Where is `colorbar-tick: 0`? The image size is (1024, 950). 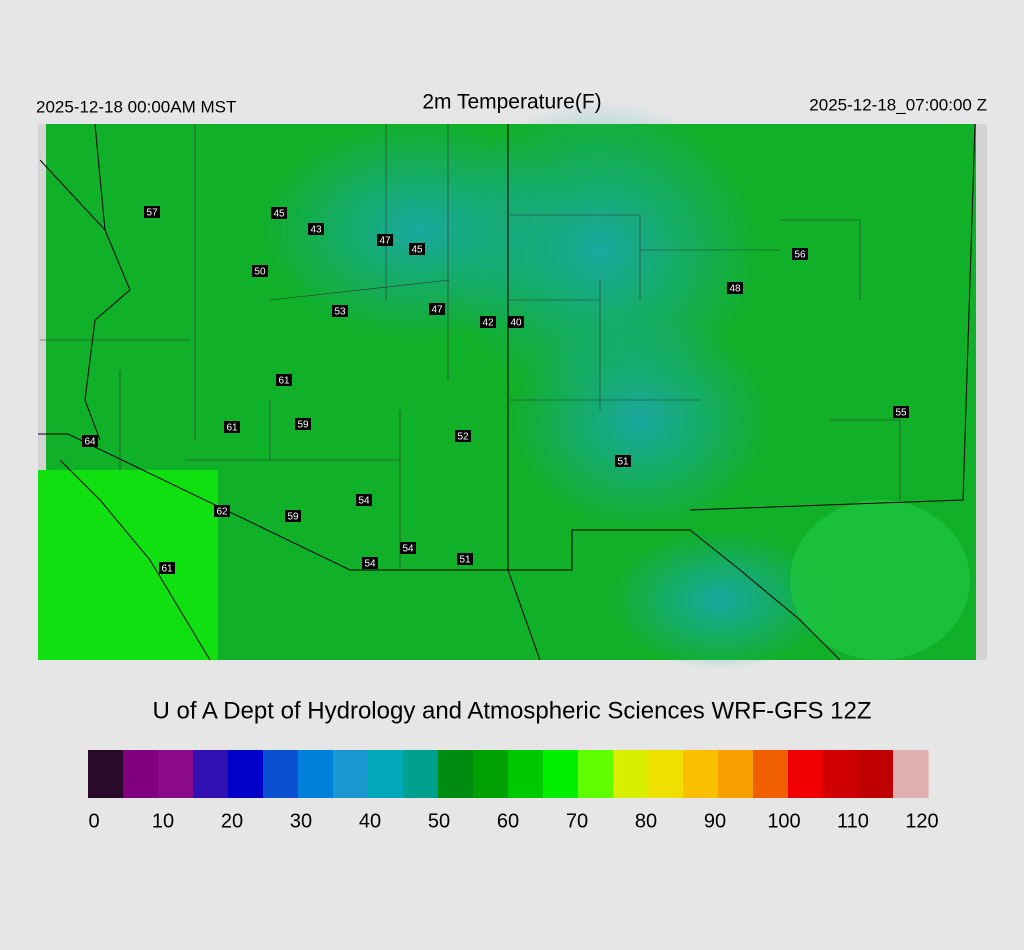 colorbar-tick: 0 is located at coordinates (93, 821).